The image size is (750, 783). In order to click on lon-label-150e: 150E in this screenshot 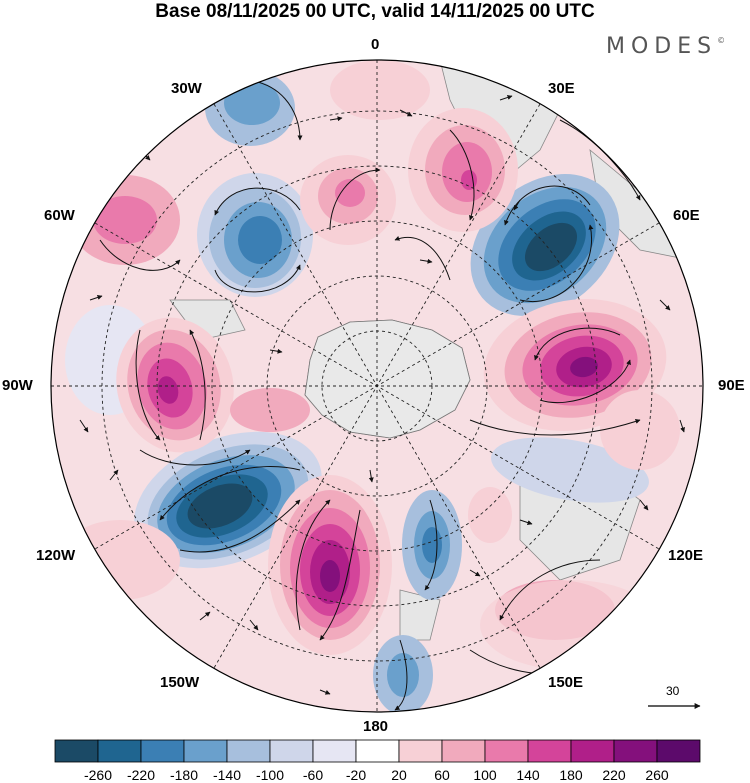, I will do `click(566, 682)`.